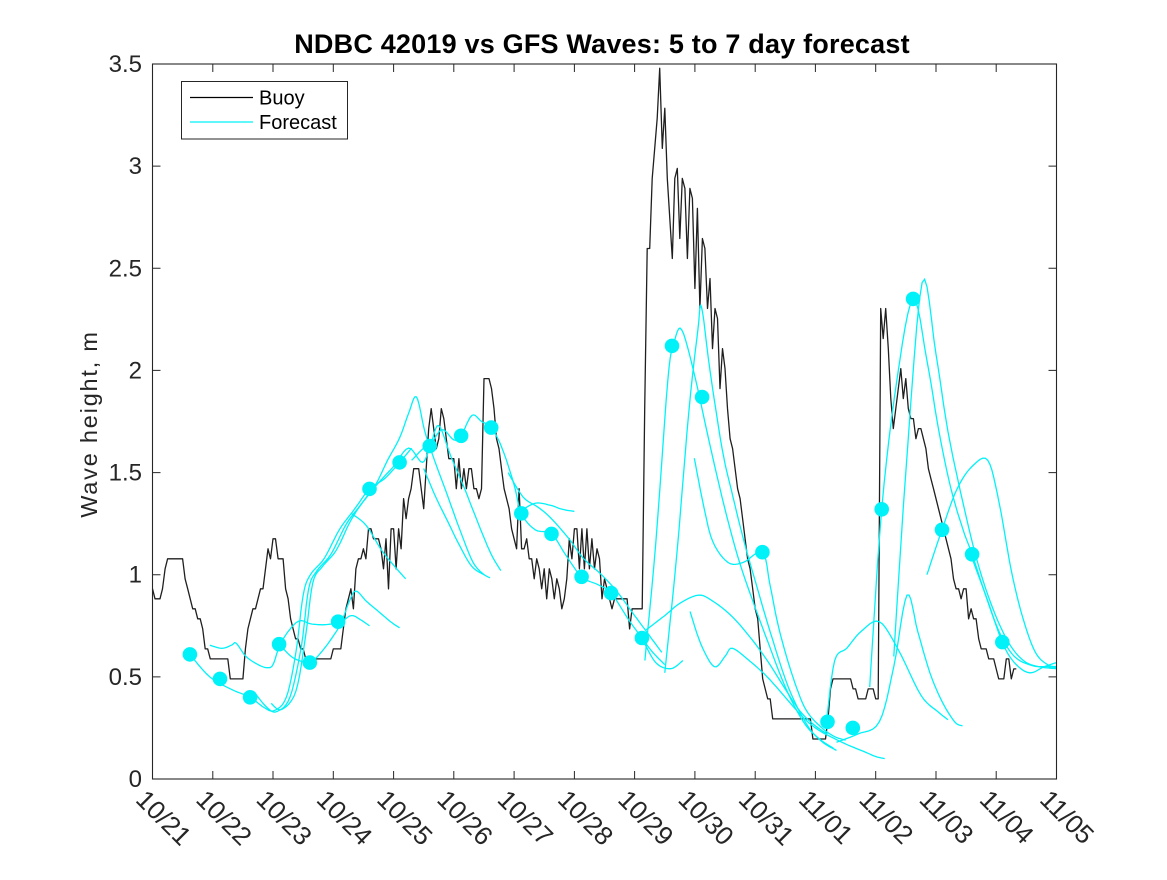  What do you see at coordinates (125, 677) in the screenshot?
I see `svg-text: 0.5` at bounding box center [125, 677].